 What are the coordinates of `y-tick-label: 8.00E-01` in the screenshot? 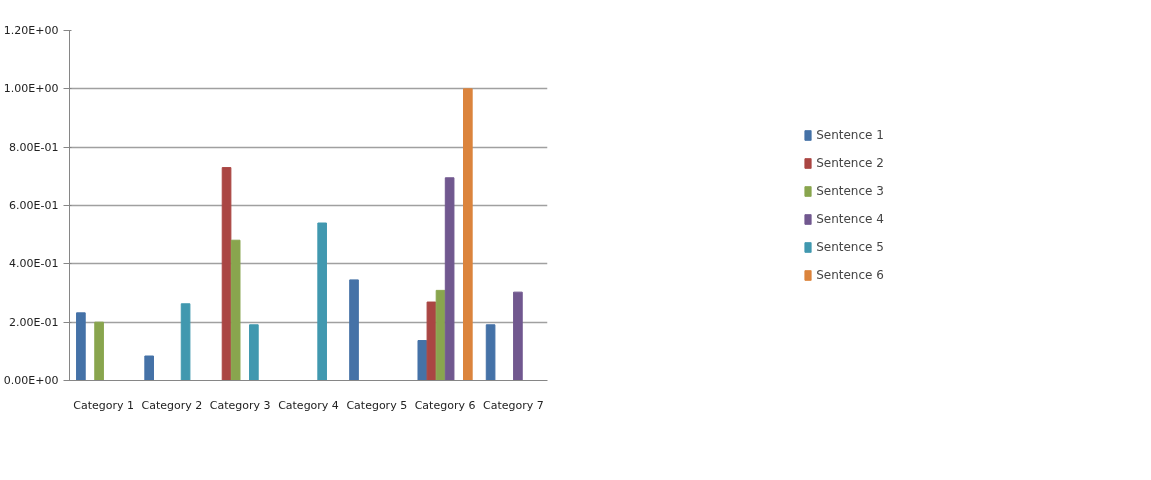 It's located at (34, 147).